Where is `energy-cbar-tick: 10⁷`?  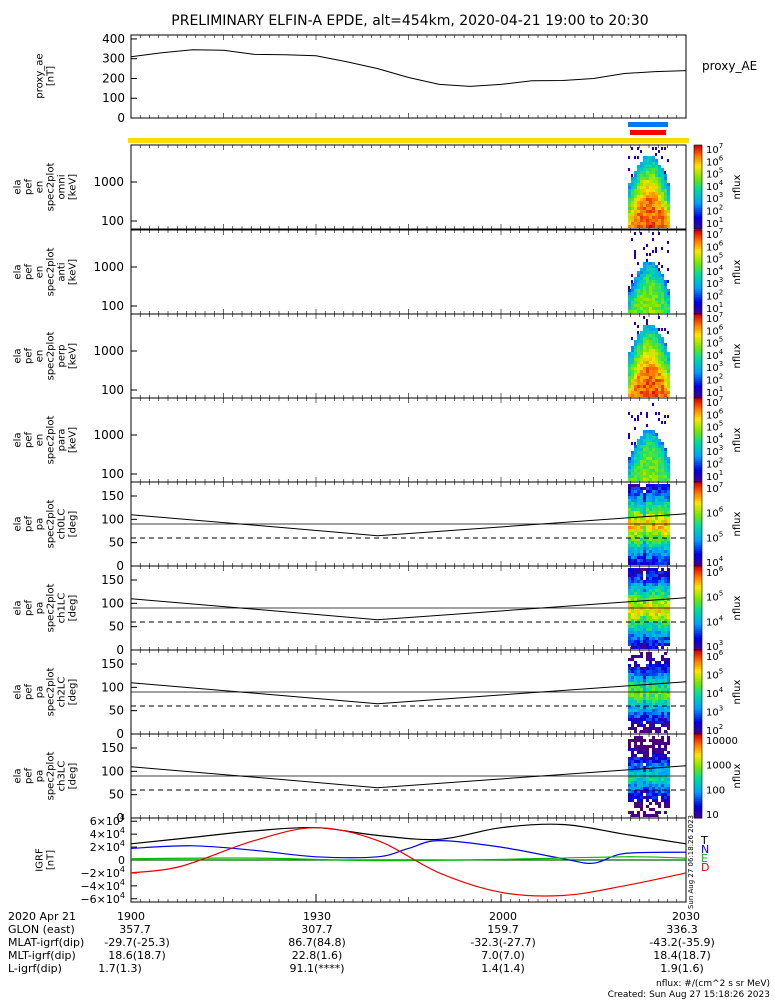 energy-cbar-tick: 10⁷ is located at coordinates (714, 149).